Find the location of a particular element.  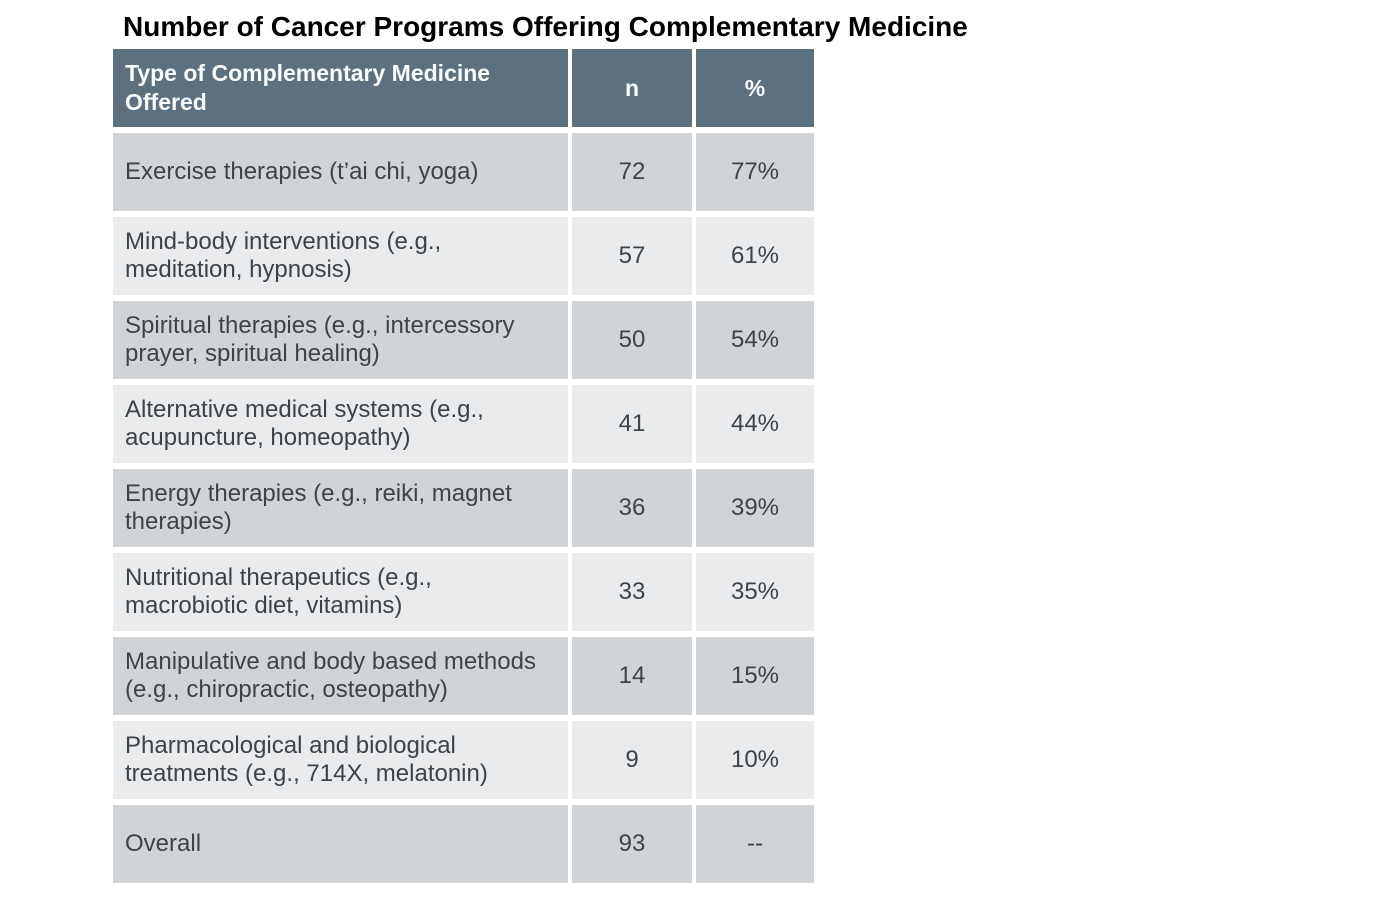

row-pct-value: 54% is located at coordinates (755, 340).